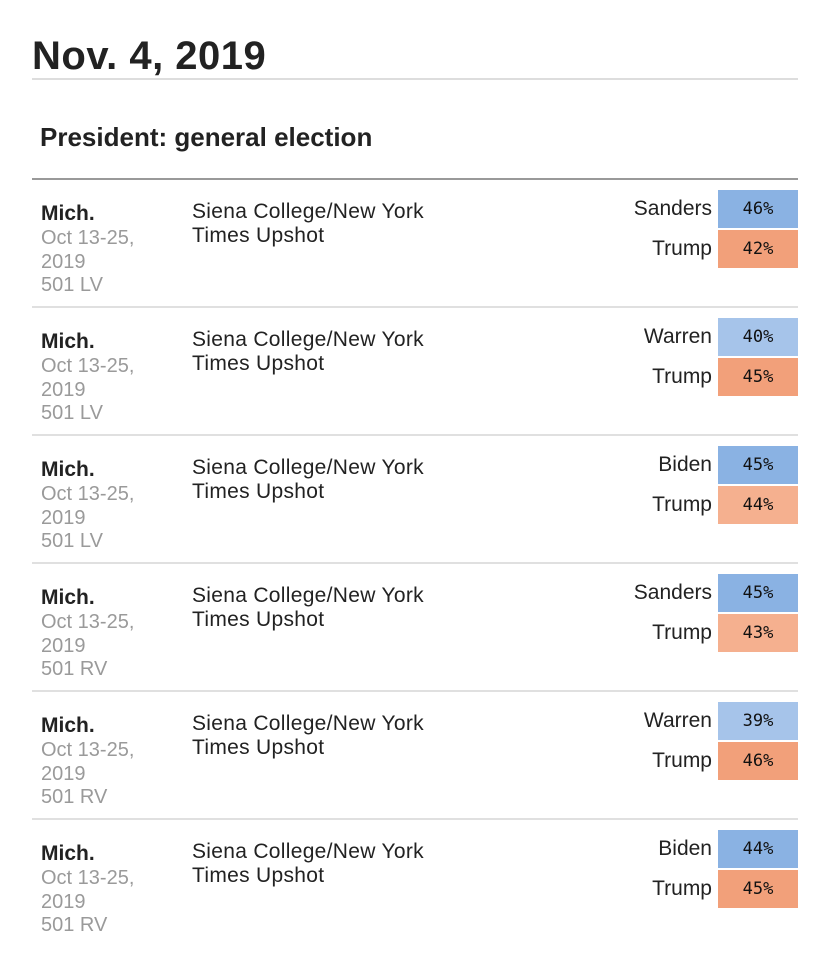 The height and width of the screenshot is (964, 828). I want to click on candidate-pct: 40%, so click(758, 337).